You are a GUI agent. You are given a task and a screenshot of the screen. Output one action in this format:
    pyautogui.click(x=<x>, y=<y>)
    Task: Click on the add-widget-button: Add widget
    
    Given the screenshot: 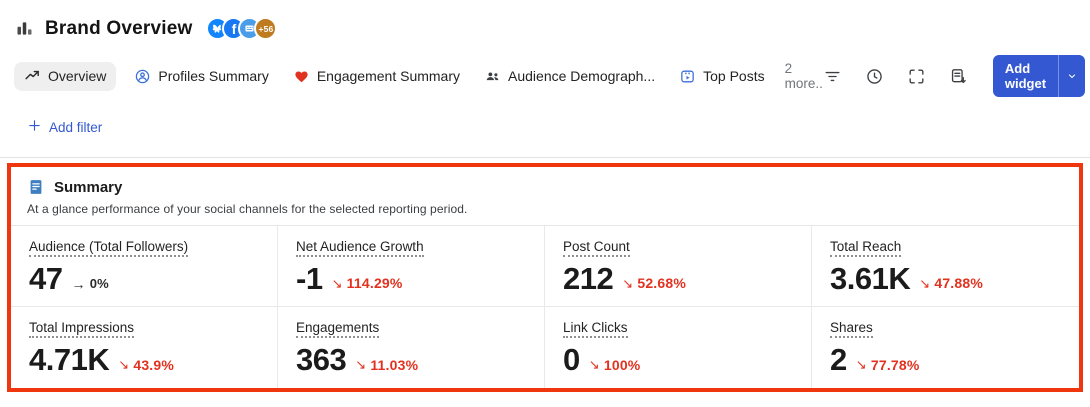 What is the action you would take?
    pyautogui.click(x=1039, y=76)
    